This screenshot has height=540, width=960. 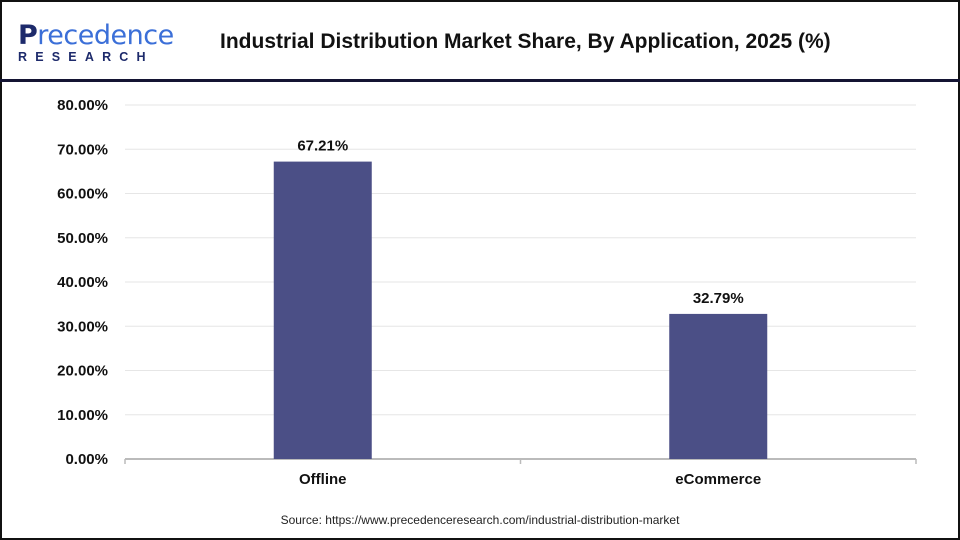 I want to click on y-tick-label: 10.00%, so click(x=82, y=415).